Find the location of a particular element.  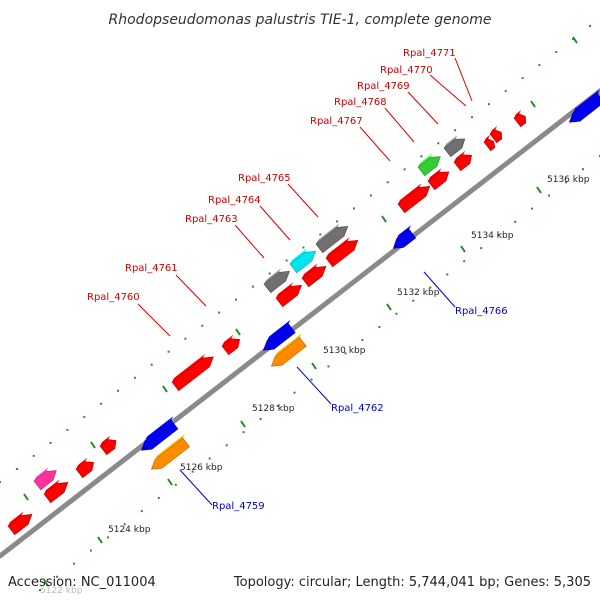

gene-label-rpal-4770: Rpal_4770 is located at coordinates (423, 86).